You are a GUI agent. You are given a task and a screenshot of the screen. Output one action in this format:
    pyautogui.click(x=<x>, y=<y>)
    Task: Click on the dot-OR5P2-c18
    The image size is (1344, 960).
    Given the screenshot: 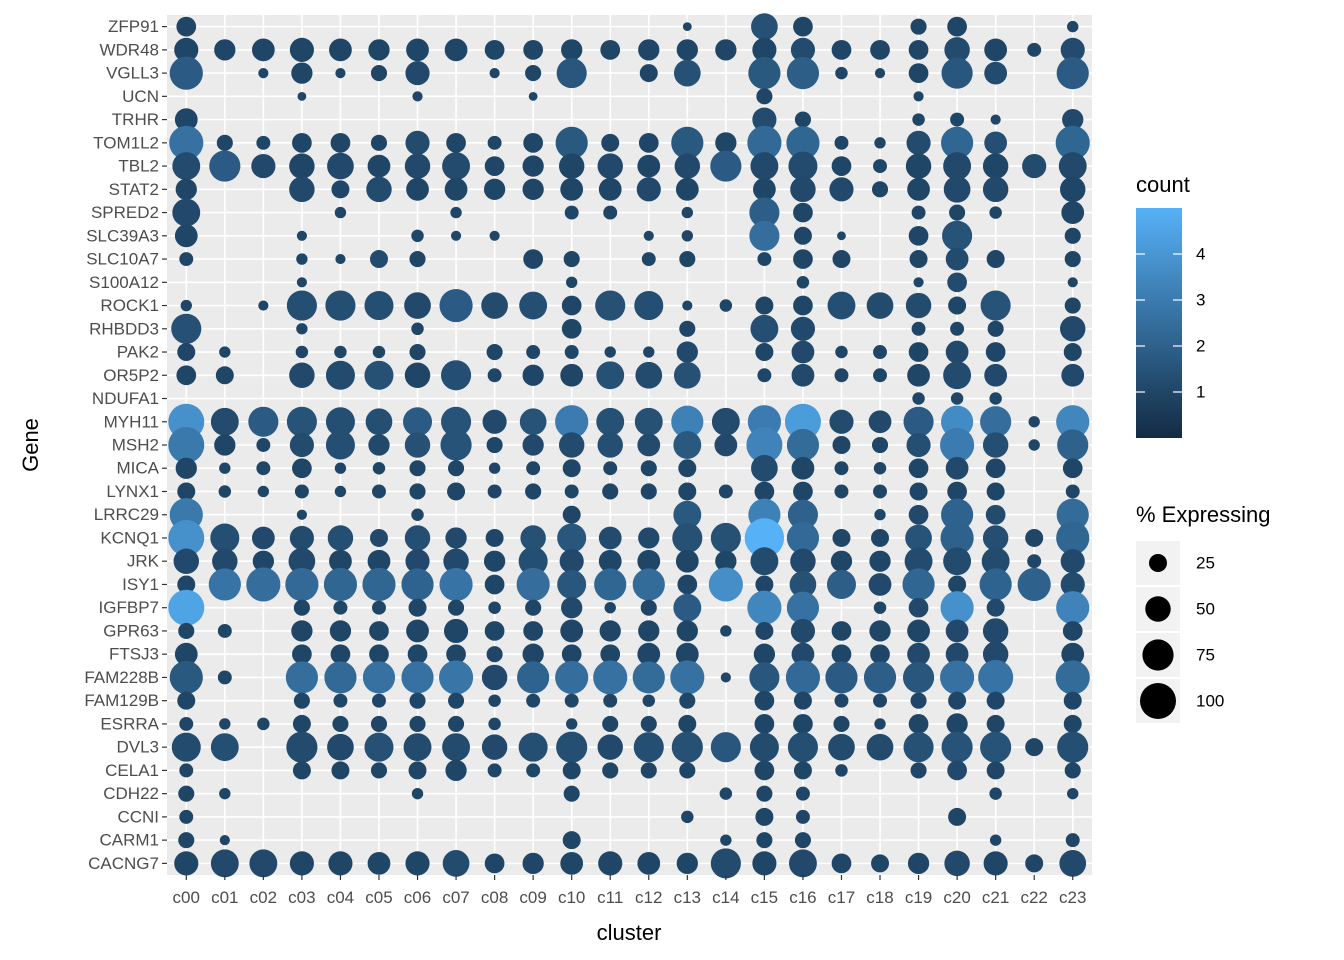 What is the action you would take?
    pyautogui.click(x=880, y=375)
    